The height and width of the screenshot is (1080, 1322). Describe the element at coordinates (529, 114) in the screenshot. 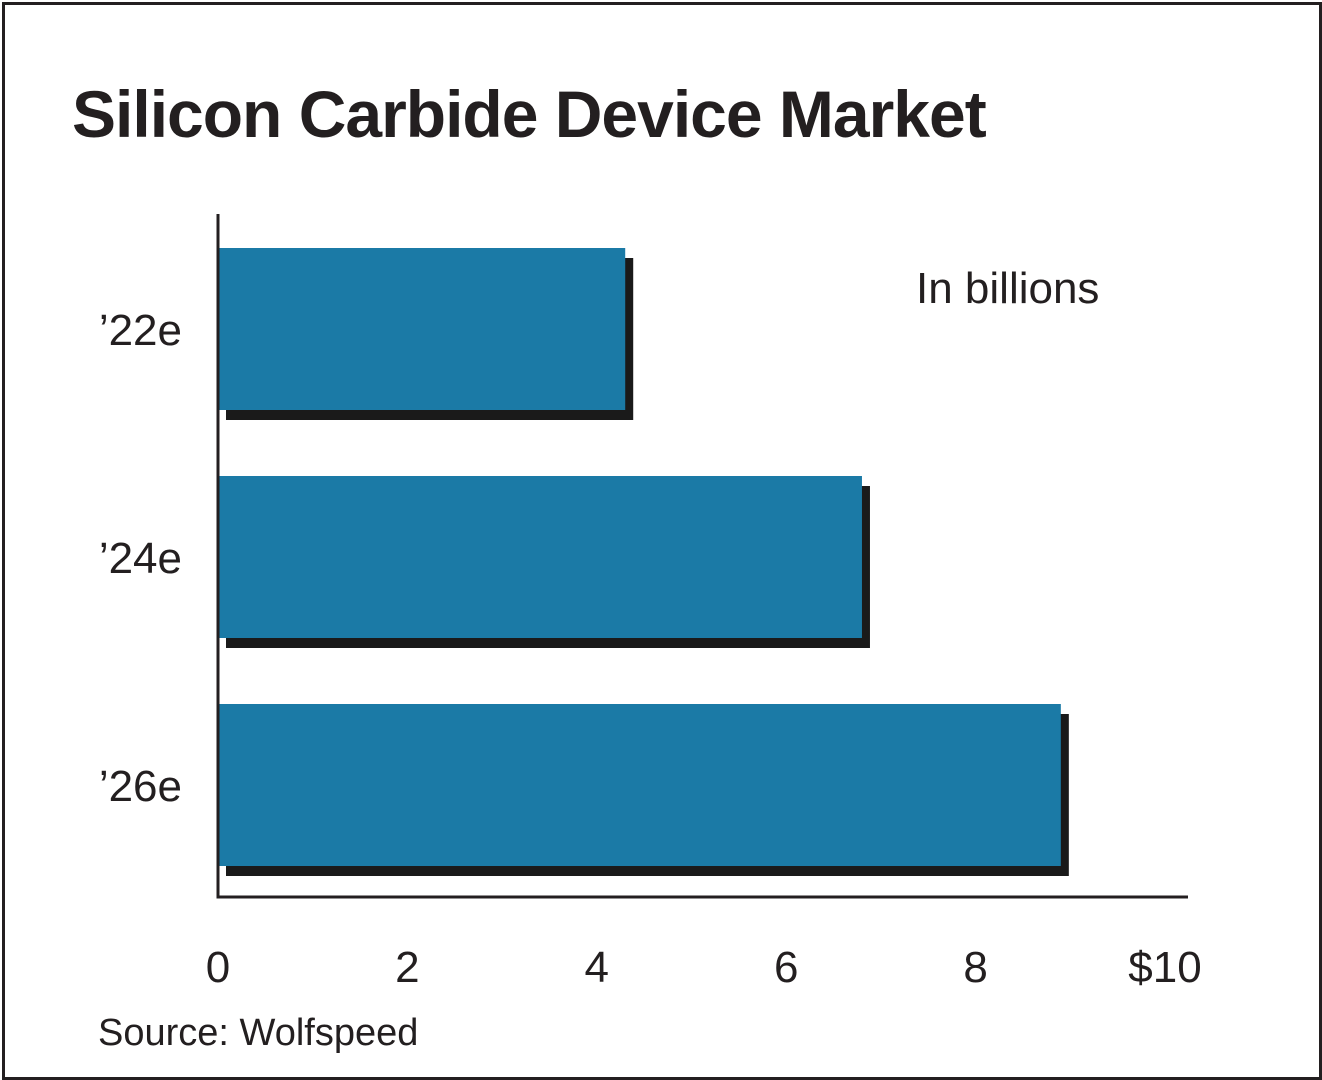

I see `chart-title: Silicon Carbide Device Market` at that location.